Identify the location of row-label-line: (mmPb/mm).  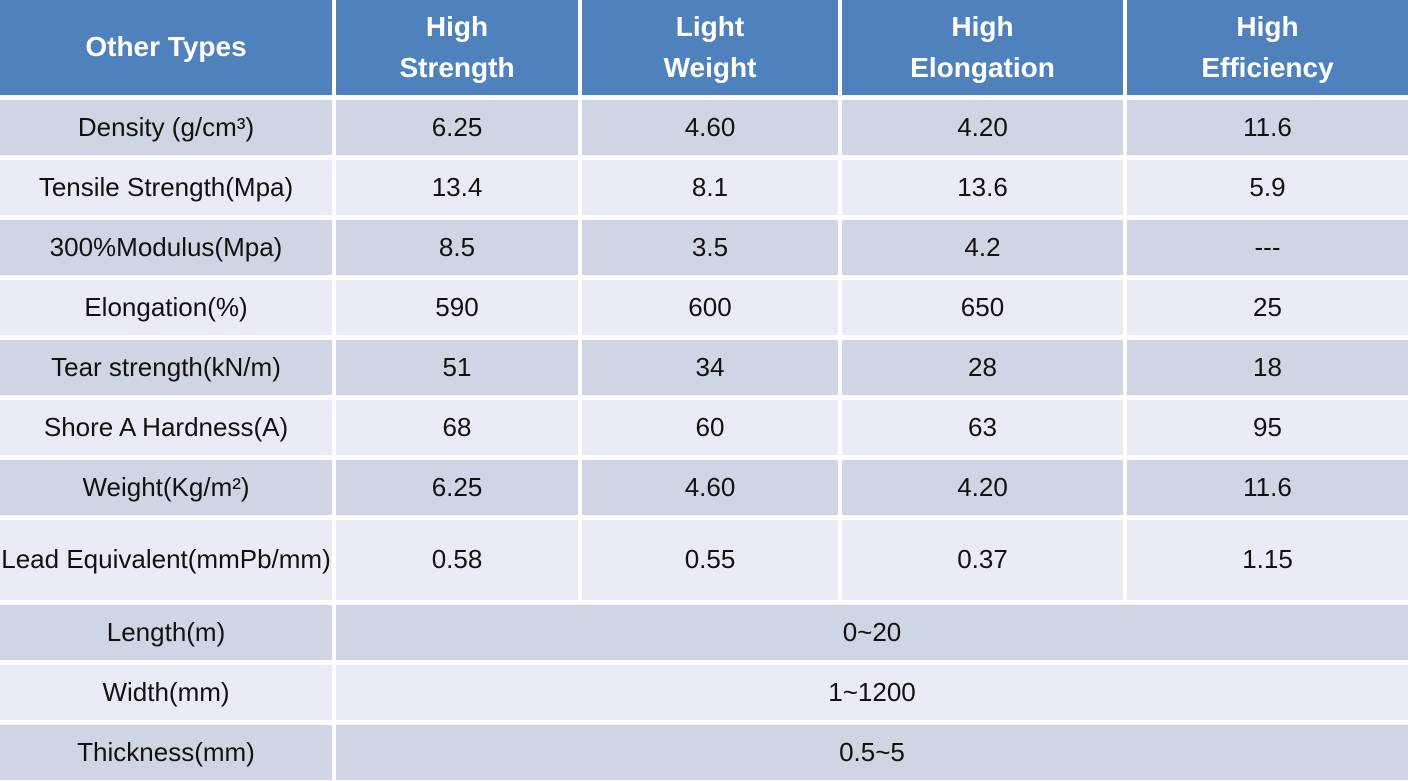
(259, 559).